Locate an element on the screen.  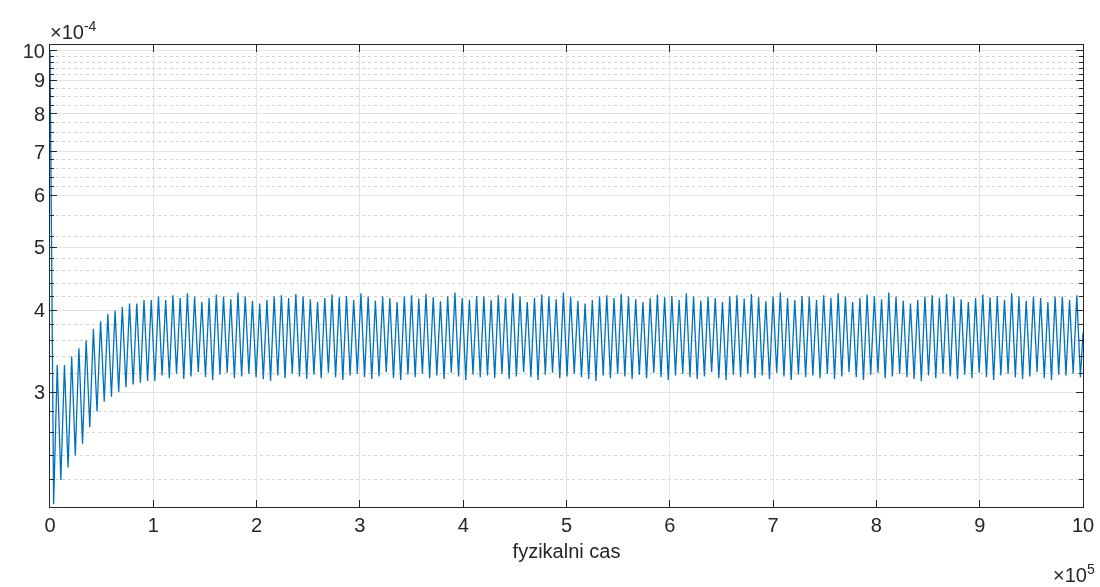
y-tick-label: 5 is located at coordinates (39, 247).